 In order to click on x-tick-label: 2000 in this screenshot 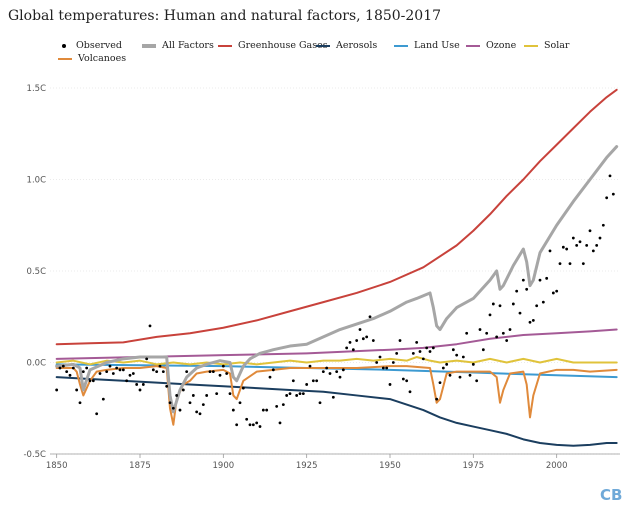, I will do `click(557, 466)`.